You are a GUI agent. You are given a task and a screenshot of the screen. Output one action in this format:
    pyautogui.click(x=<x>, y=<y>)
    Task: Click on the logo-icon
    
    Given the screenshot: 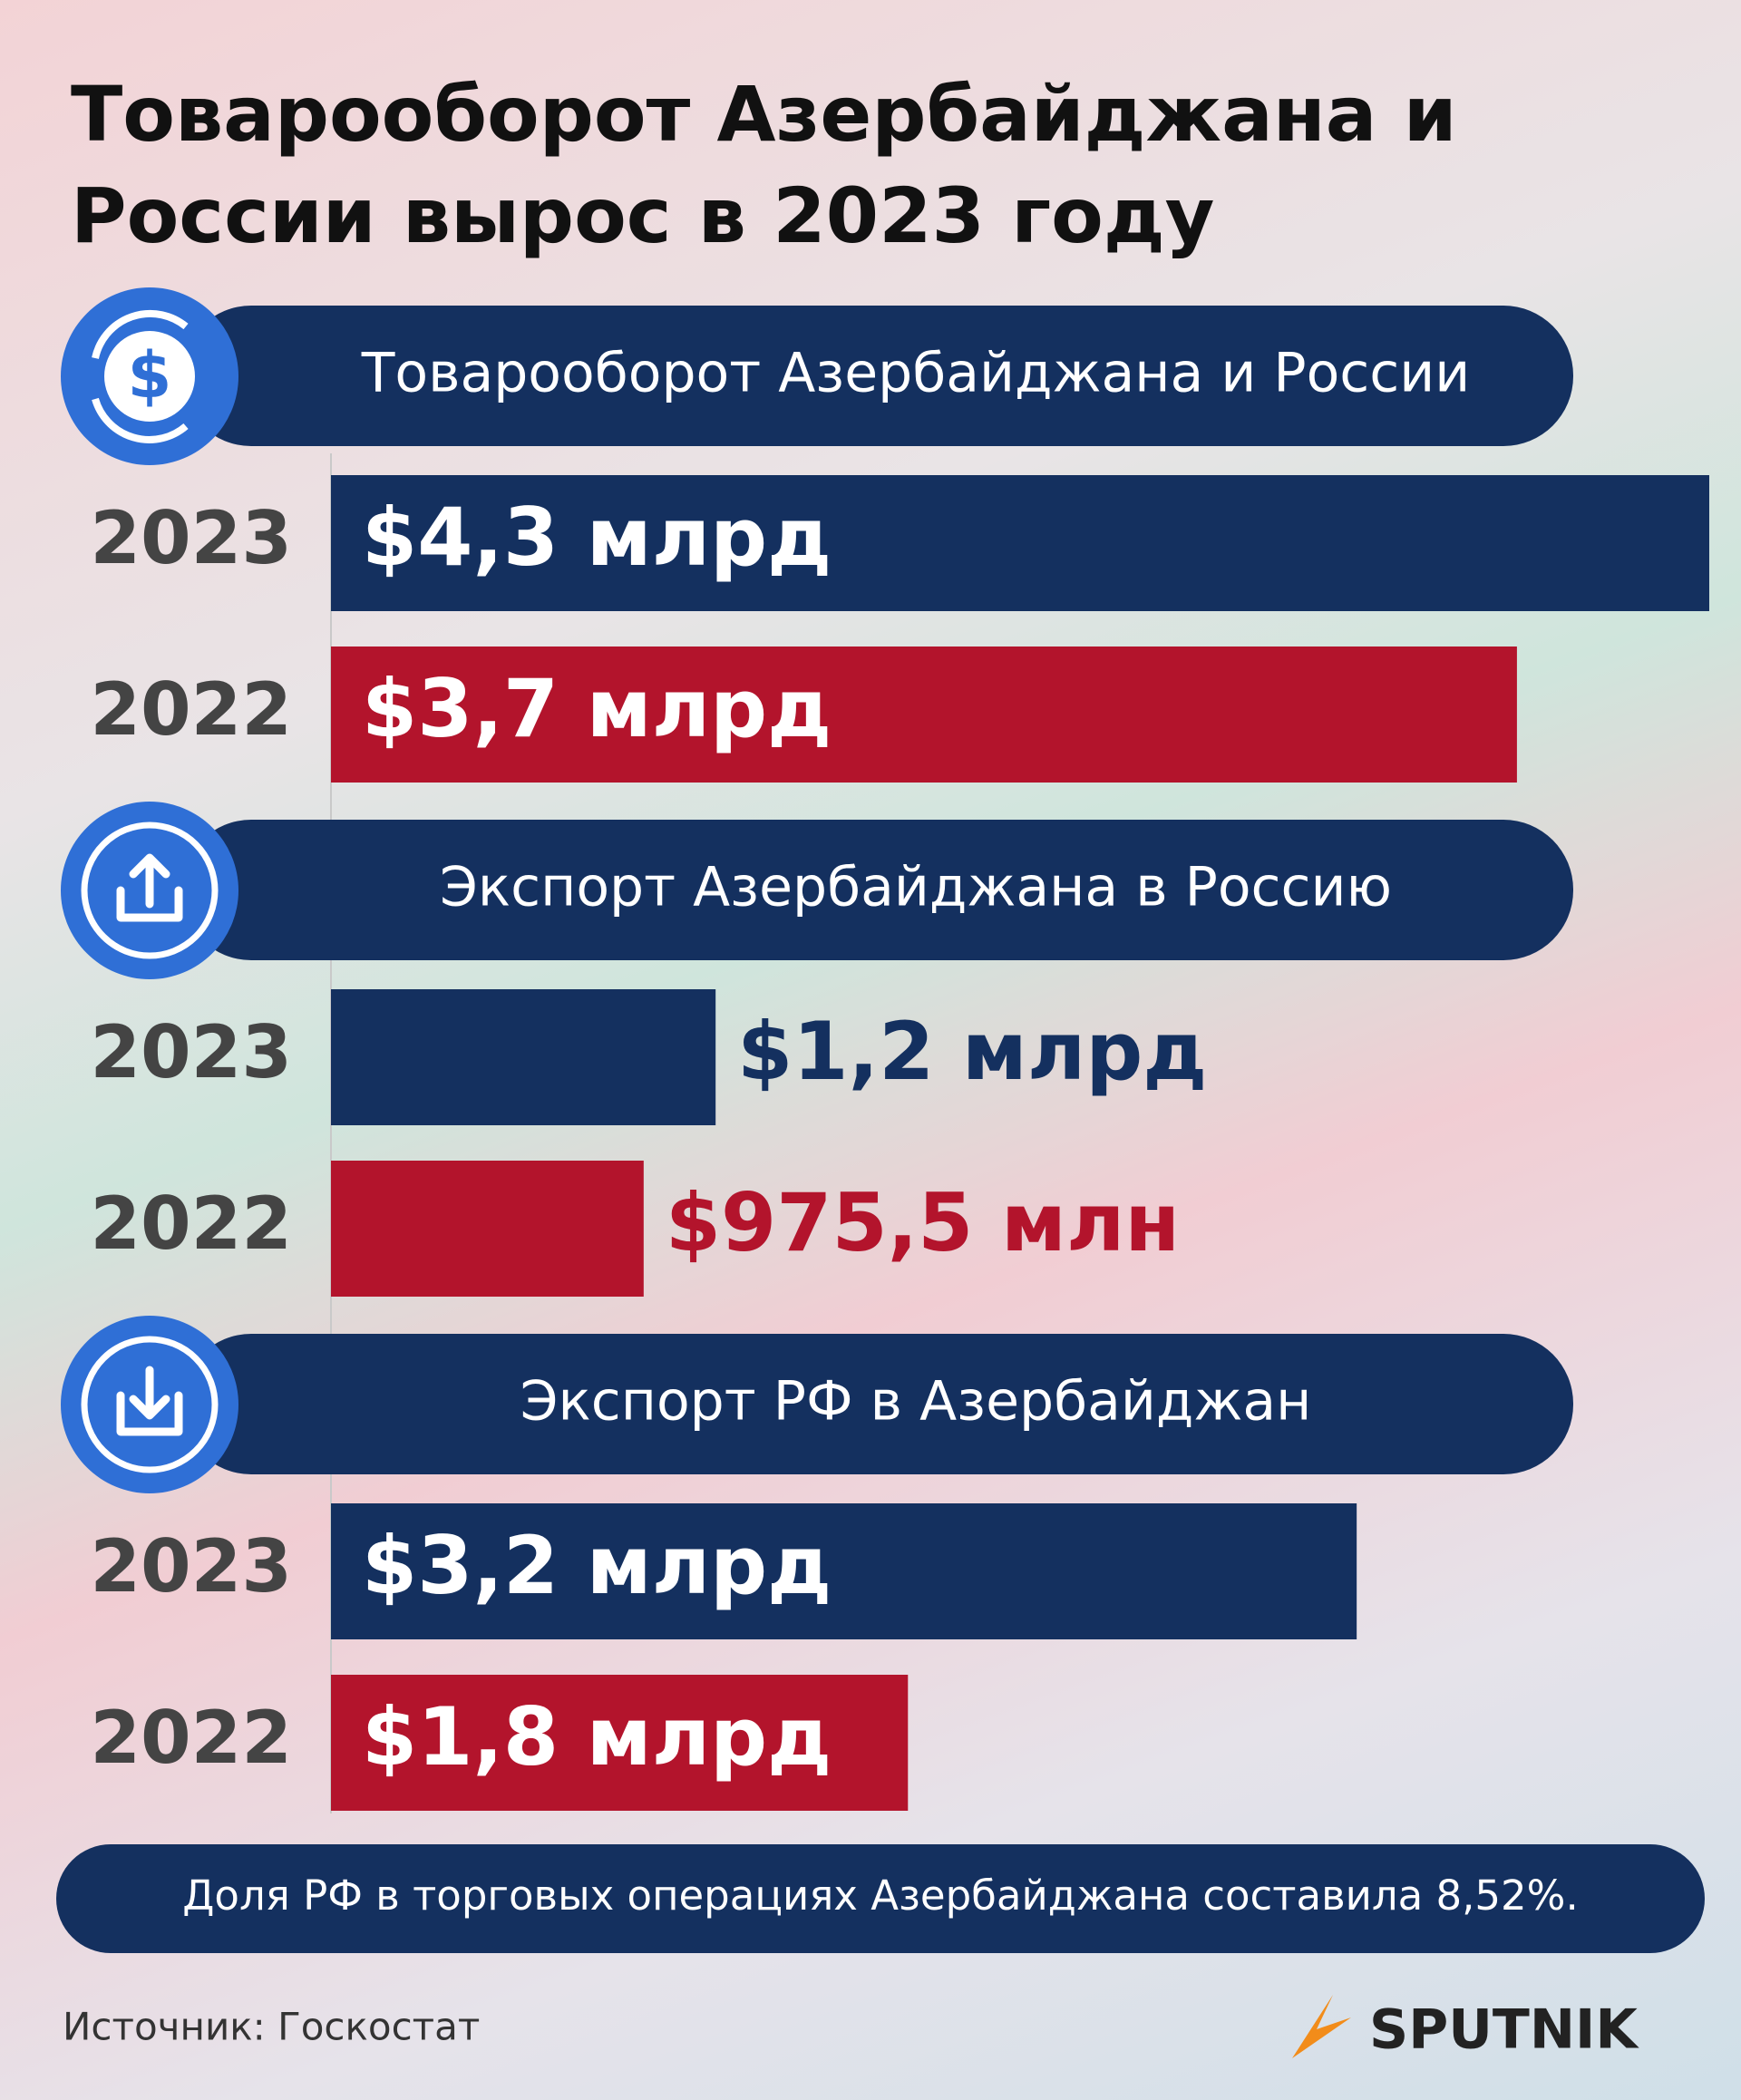 What is the action you would take?
    pyautogui.click(x=1321, y=2026)
    